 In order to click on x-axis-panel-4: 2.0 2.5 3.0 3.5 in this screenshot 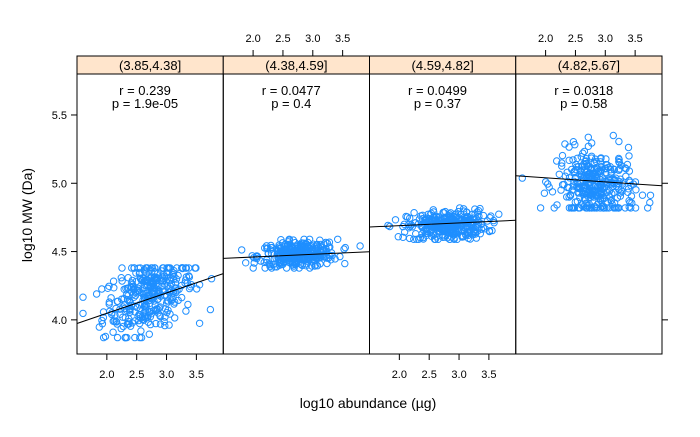, I will do `click(590, 44)`.